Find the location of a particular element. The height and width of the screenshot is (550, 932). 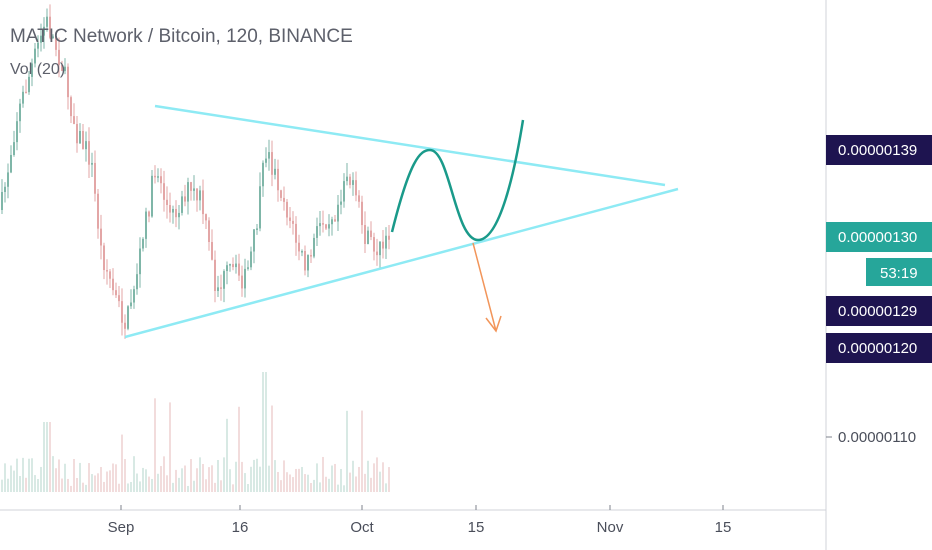

time-axis: Sep 16 Oct 15 Nov 15 is located at coordinates (420, 520).